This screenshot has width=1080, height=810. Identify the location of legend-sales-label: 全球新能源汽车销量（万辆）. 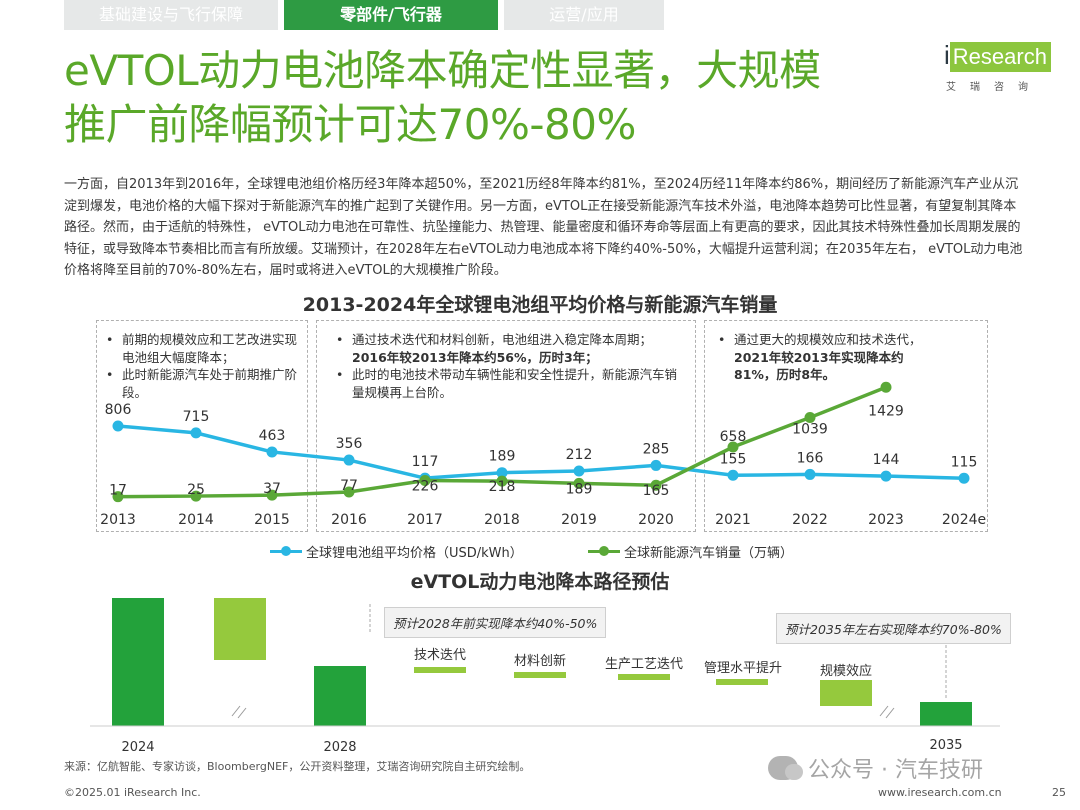
(709, 553).